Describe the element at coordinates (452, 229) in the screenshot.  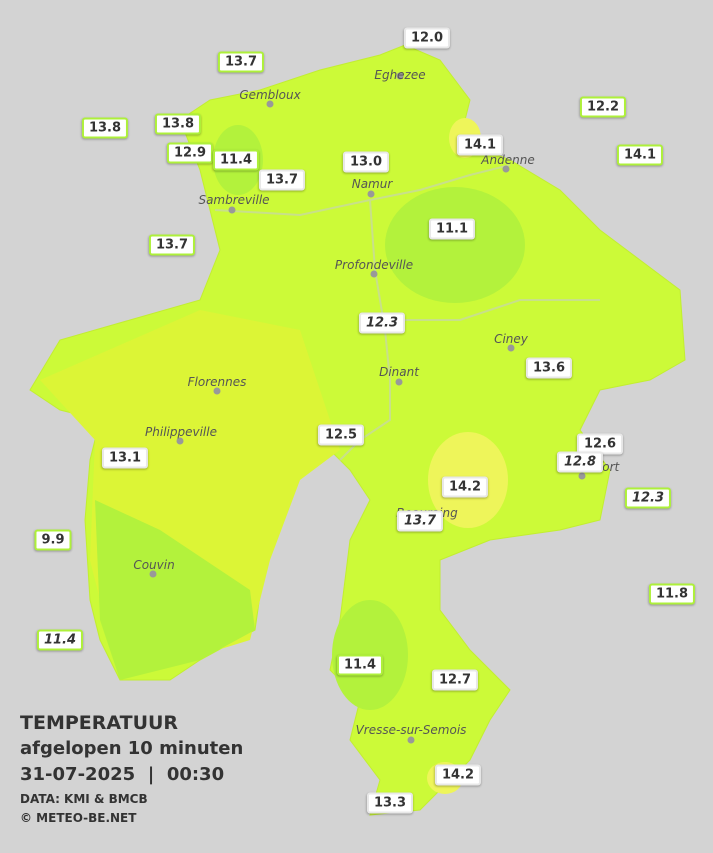
I see `temperature-label: 11.1` at that location.